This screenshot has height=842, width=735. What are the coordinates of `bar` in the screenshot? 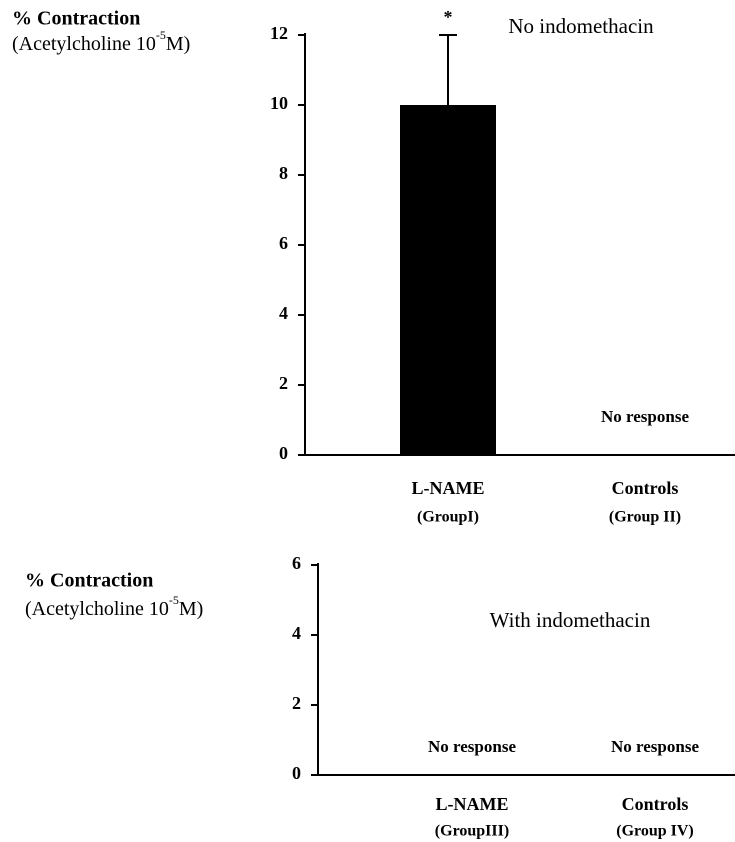 It's located at (448, 280).